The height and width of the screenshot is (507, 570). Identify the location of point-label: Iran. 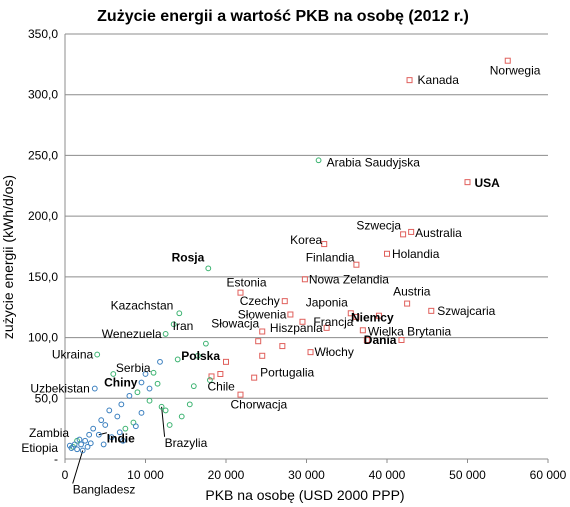
(183, 326).